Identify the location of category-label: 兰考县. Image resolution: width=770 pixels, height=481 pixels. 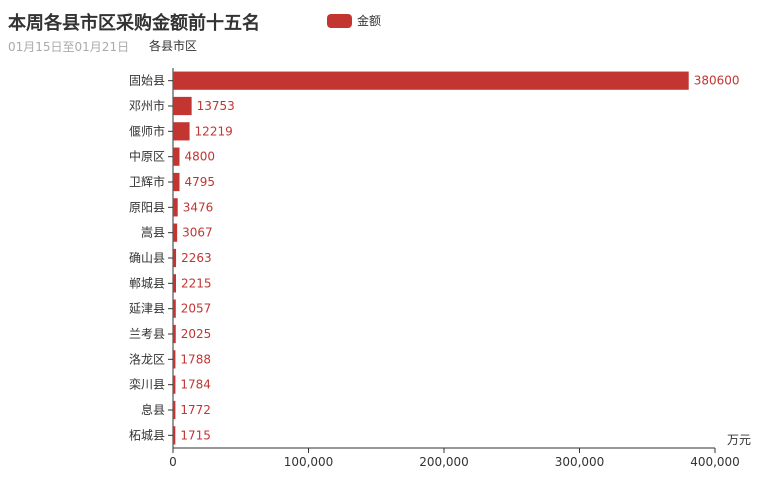
(147, 334).